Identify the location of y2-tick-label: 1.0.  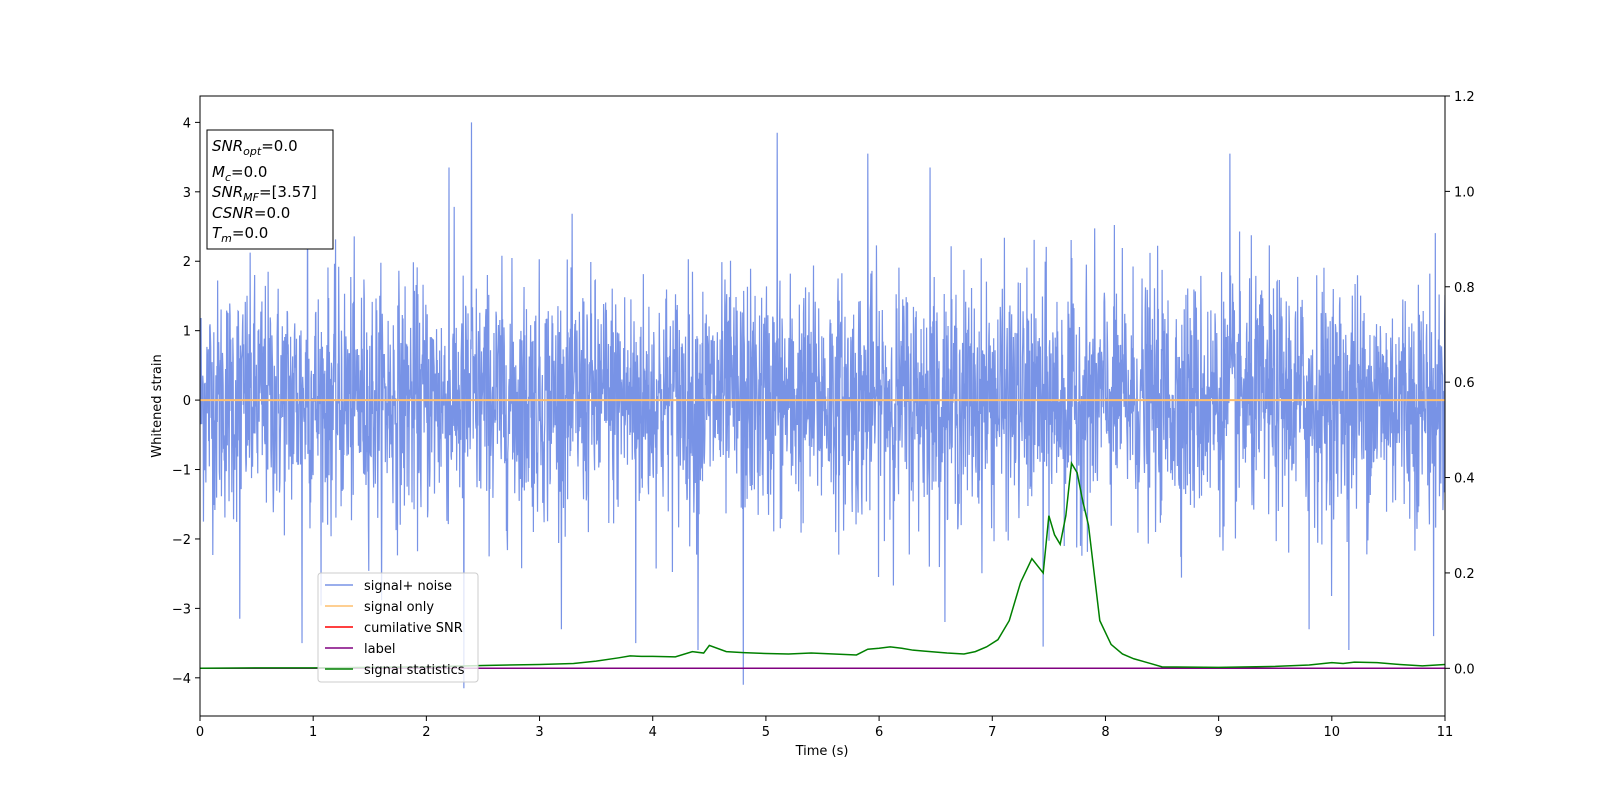
(1464, 192).